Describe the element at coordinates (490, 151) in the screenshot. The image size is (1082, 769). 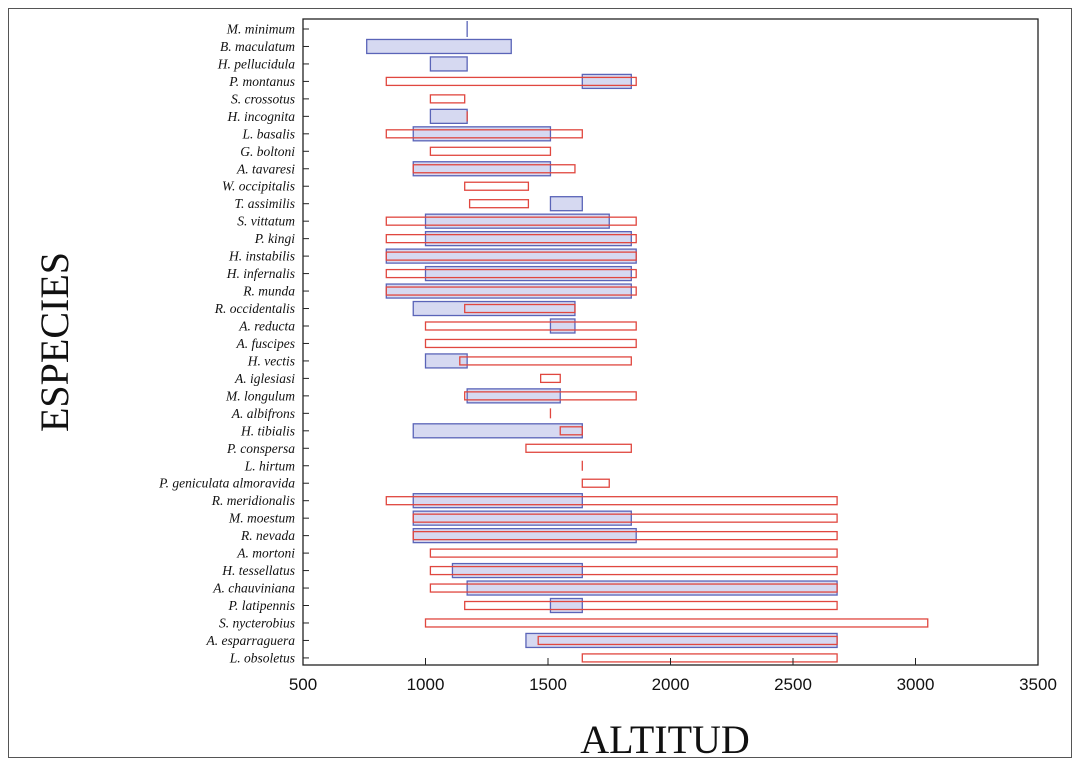
I see `red-range-g-boltoni` at that location.